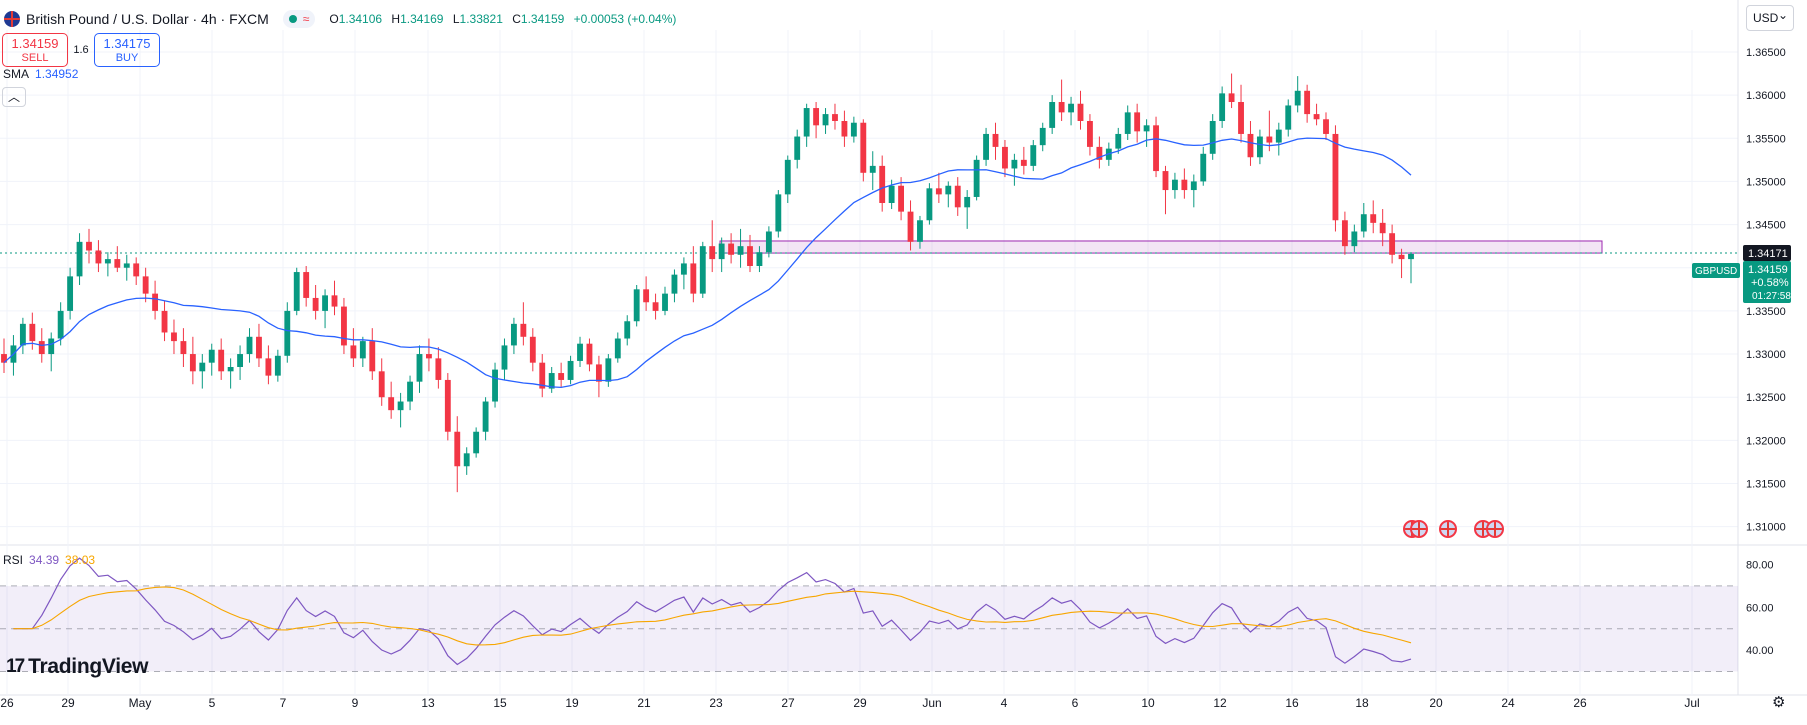  I want to click on time-tick-label: Jul, so click(1691, 703).